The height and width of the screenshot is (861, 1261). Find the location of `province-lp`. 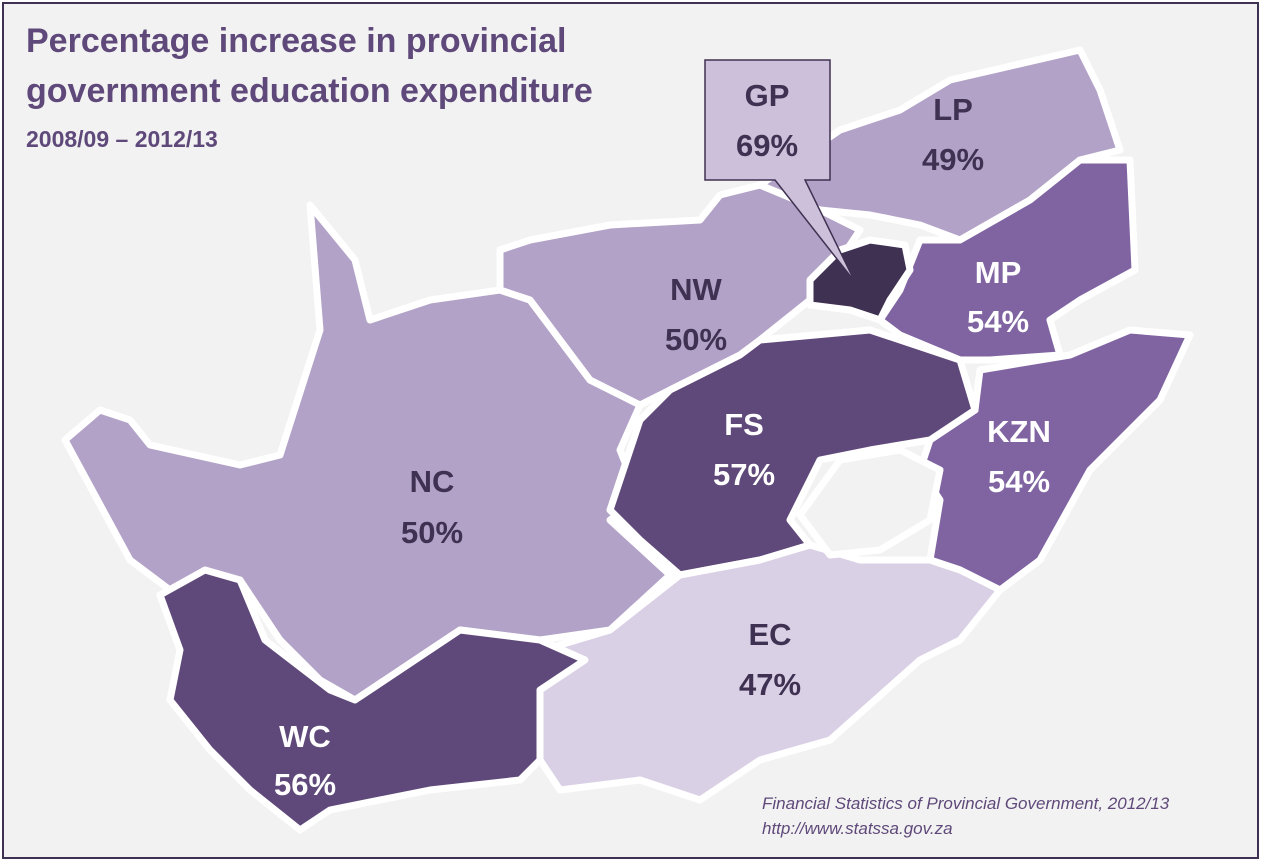

province-lp is located at coordinates (940, 145).